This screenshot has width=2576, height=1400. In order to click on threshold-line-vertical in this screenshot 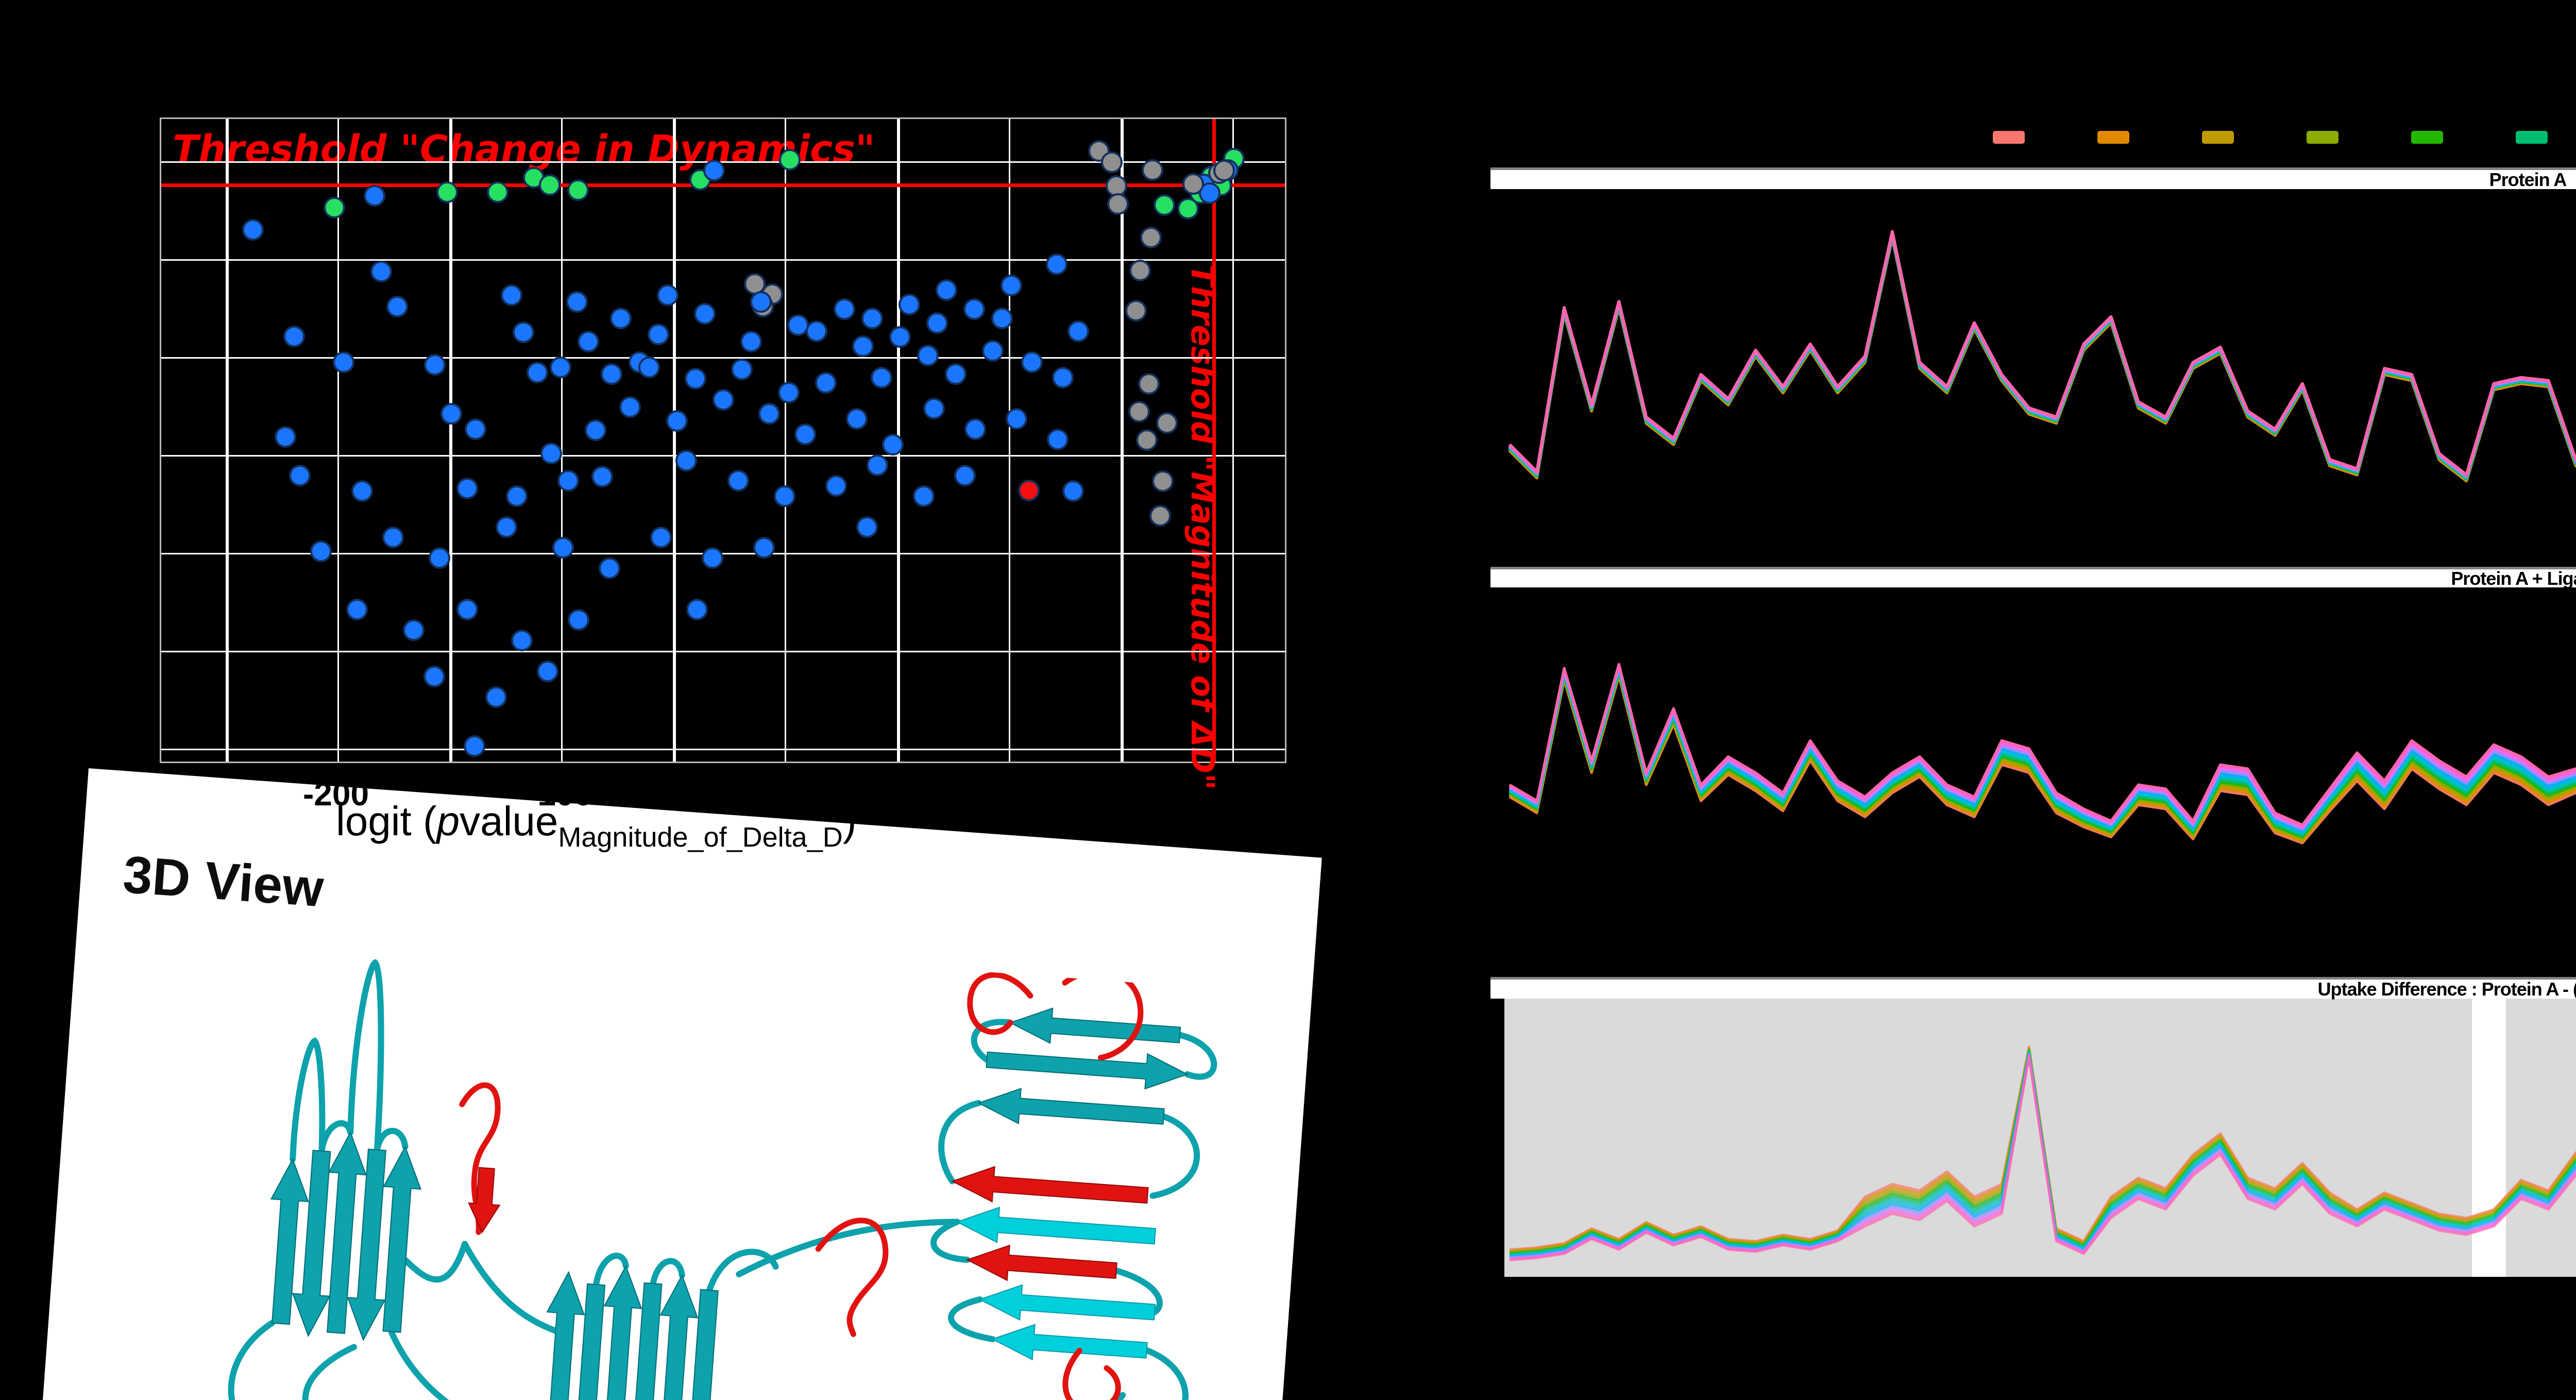, I will do `click(1214, 440)`.